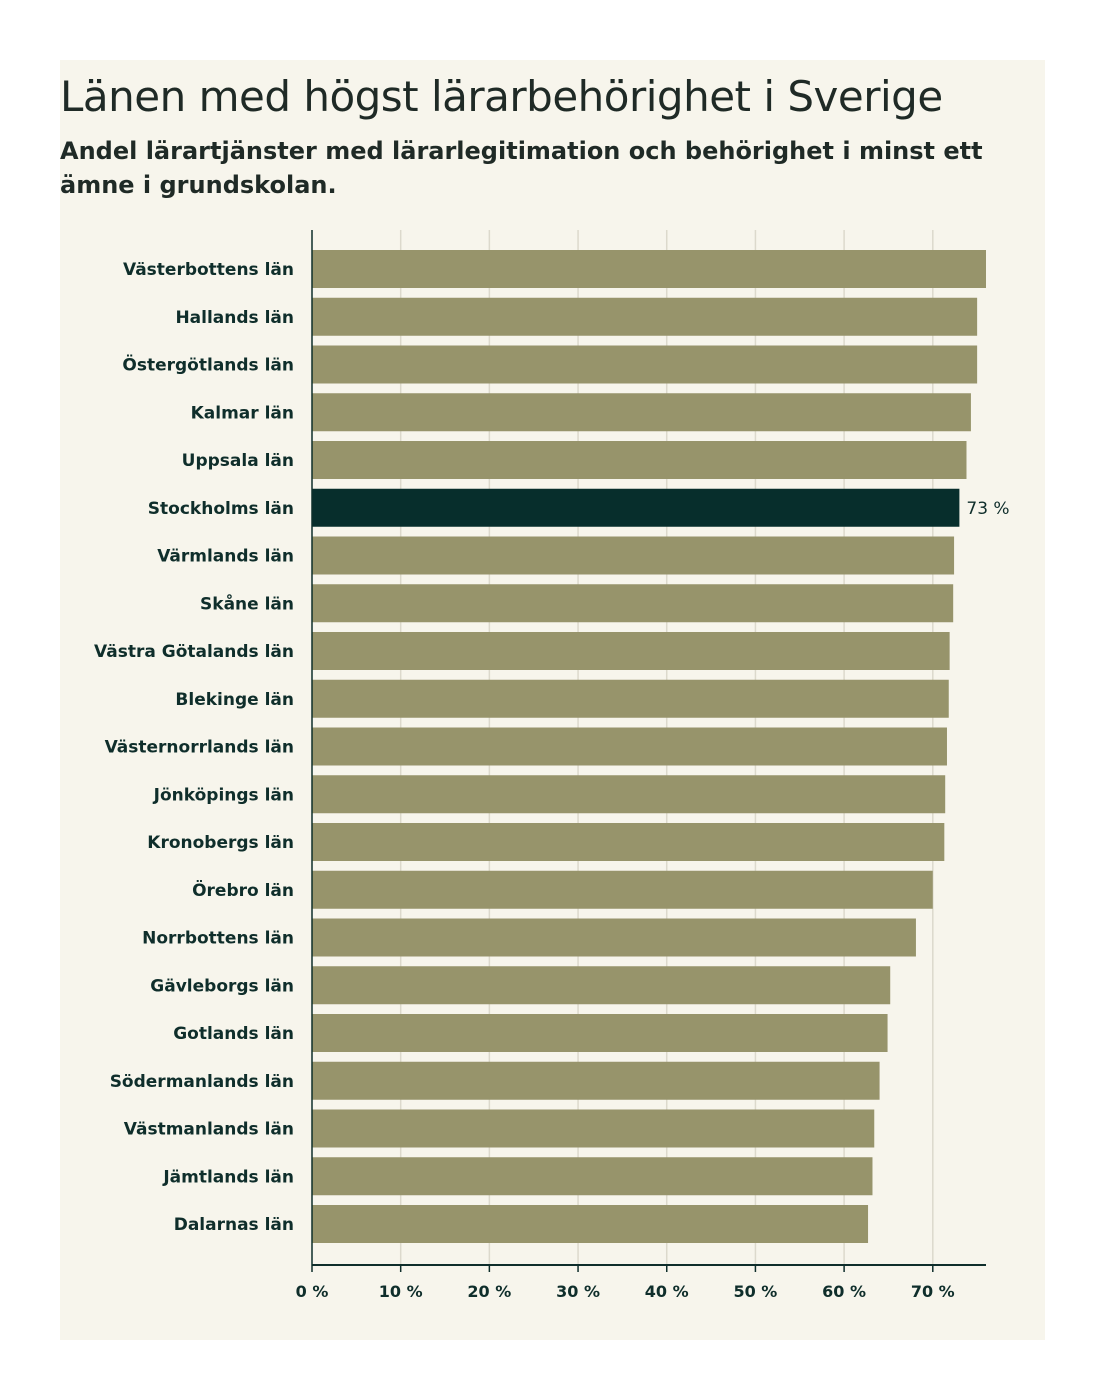 This screenshot has height=1400, width=1105. I want to click on category-label: Norrbottens län, so click(218, 939).